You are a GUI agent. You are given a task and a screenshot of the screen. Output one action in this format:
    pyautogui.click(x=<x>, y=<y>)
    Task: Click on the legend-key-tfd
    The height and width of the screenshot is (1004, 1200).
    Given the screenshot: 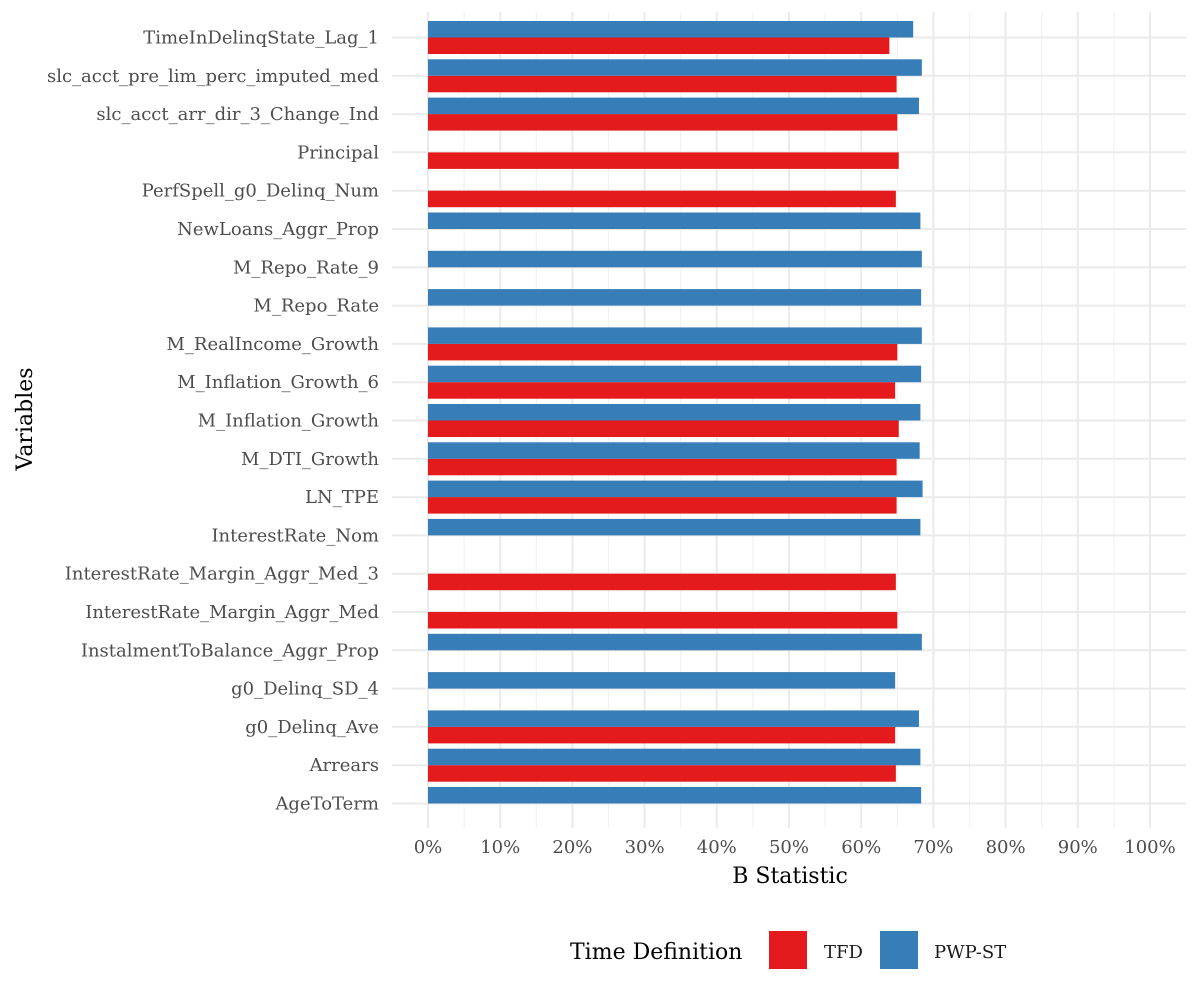 What is the action you would take?
    pyautogui.click(x=788, y=950)
    